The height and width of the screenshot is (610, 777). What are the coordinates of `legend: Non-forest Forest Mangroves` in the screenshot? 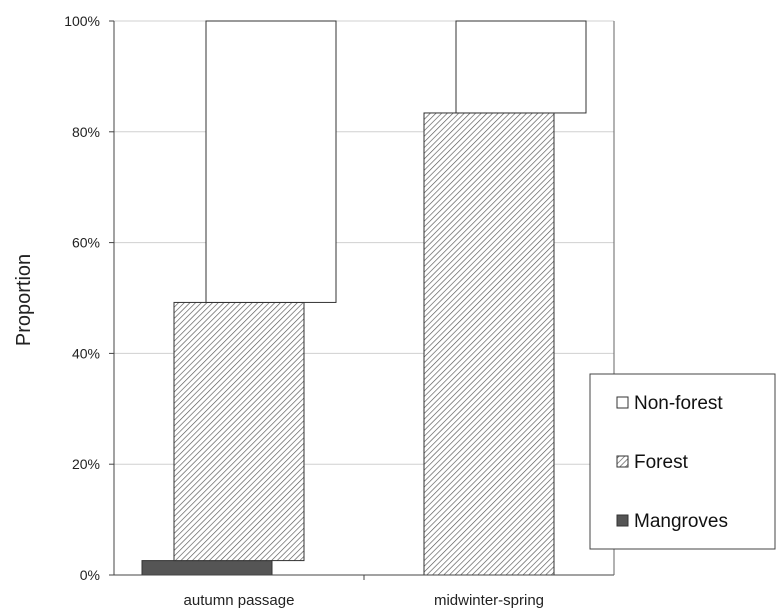 It's located at (682, 461).